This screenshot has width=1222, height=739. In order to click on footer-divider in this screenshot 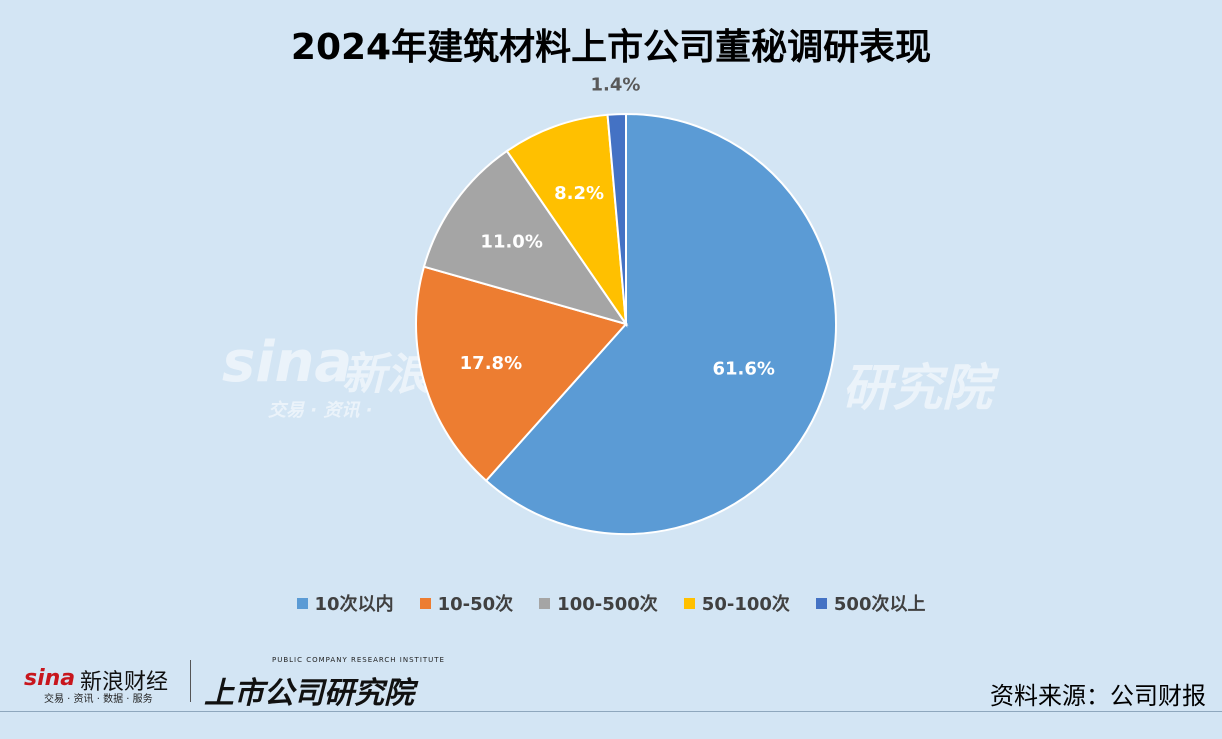, I will do `click(611, 711)`.